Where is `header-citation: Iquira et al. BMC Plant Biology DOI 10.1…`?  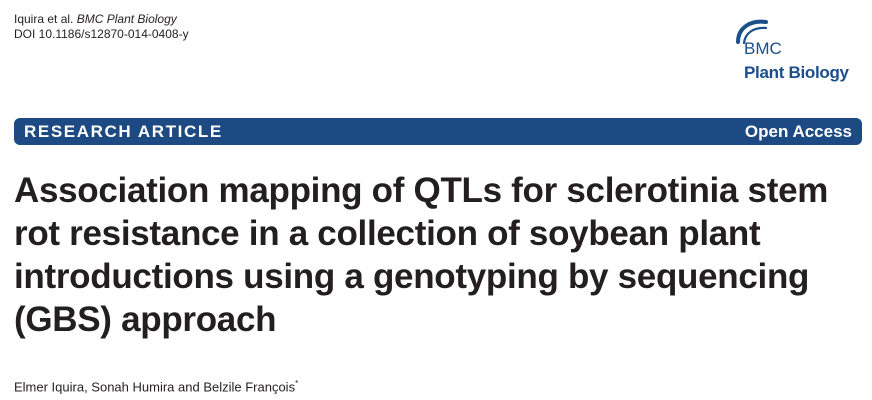
header-citation: Iquira et al. BMC Plant Biology DOI 10.1… is located at coordinates (101, 27).